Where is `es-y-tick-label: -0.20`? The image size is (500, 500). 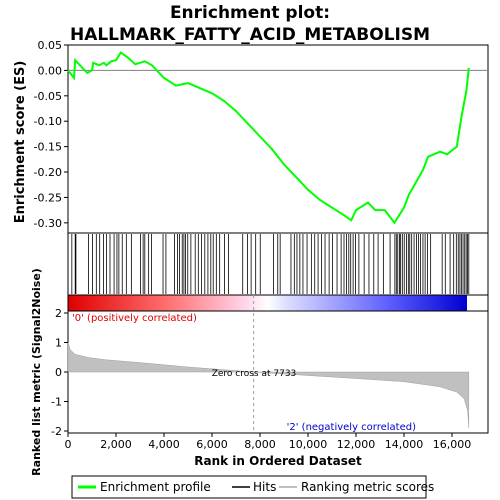
es-y-tick-label: -0.20 is located at coordinates (48, 172).